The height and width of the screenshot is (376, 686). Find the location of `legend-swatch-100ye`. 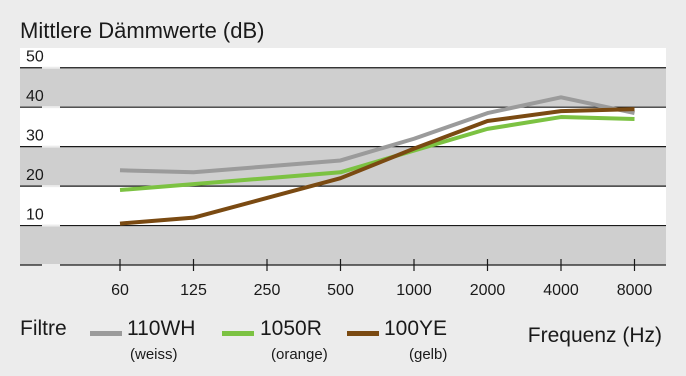

legend-swatch-100ye is located at coordinates (363, 333).